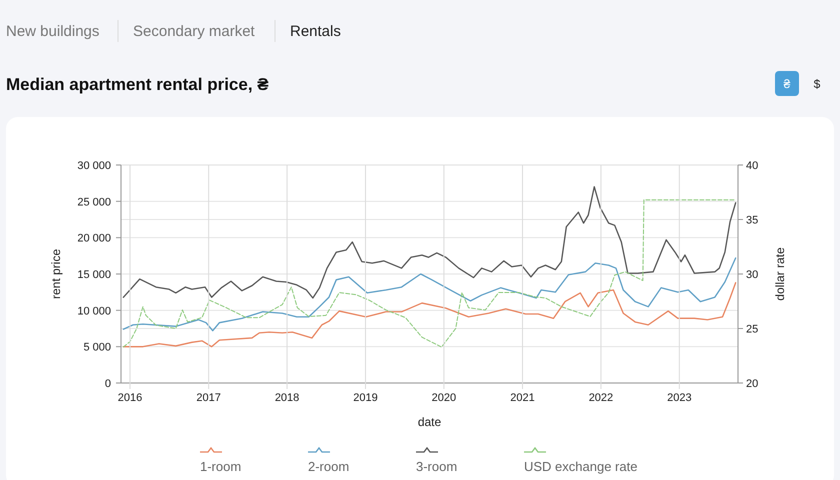 This screenshot has height=480, width=840. I want to click on y-tick-label: 25 000, so click(94, 202).